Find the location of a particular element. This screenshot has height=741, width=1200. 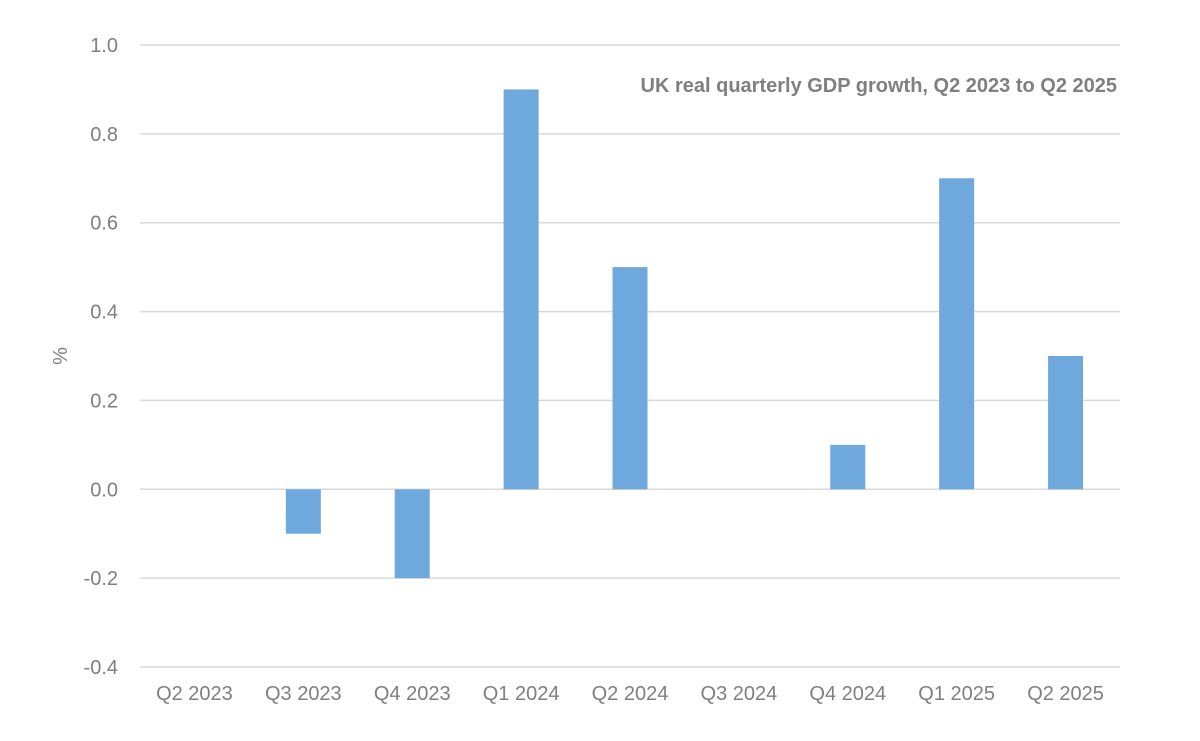

y-tick-label: 0.2 is located at coordinates (104, 401).